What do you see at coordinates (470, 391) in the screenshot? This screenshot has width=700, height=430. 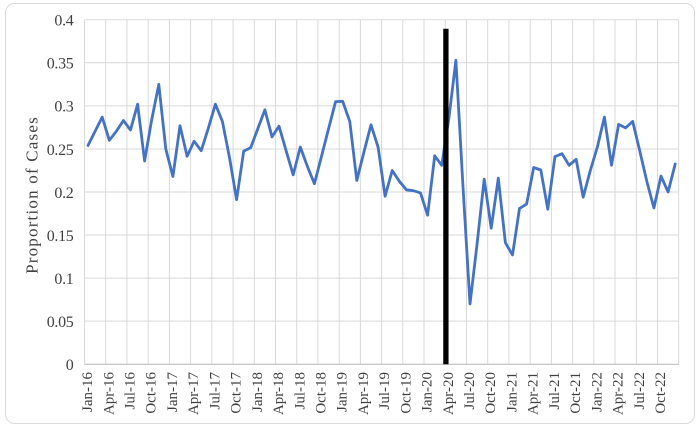 I see `svg-text: Jul-20` at bounding box center [470, 391].